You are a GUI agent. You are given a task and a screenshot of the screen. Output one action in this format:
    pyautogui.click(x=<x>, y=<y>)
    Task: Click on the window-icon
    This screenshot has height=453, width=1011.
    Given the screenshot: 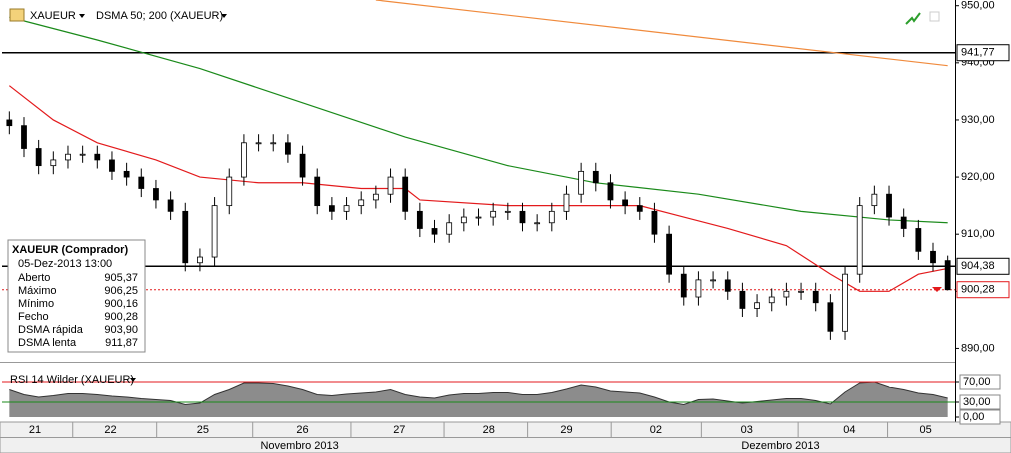 What is the action you would take?
    pyautogui.click(x=934, y=16)
    